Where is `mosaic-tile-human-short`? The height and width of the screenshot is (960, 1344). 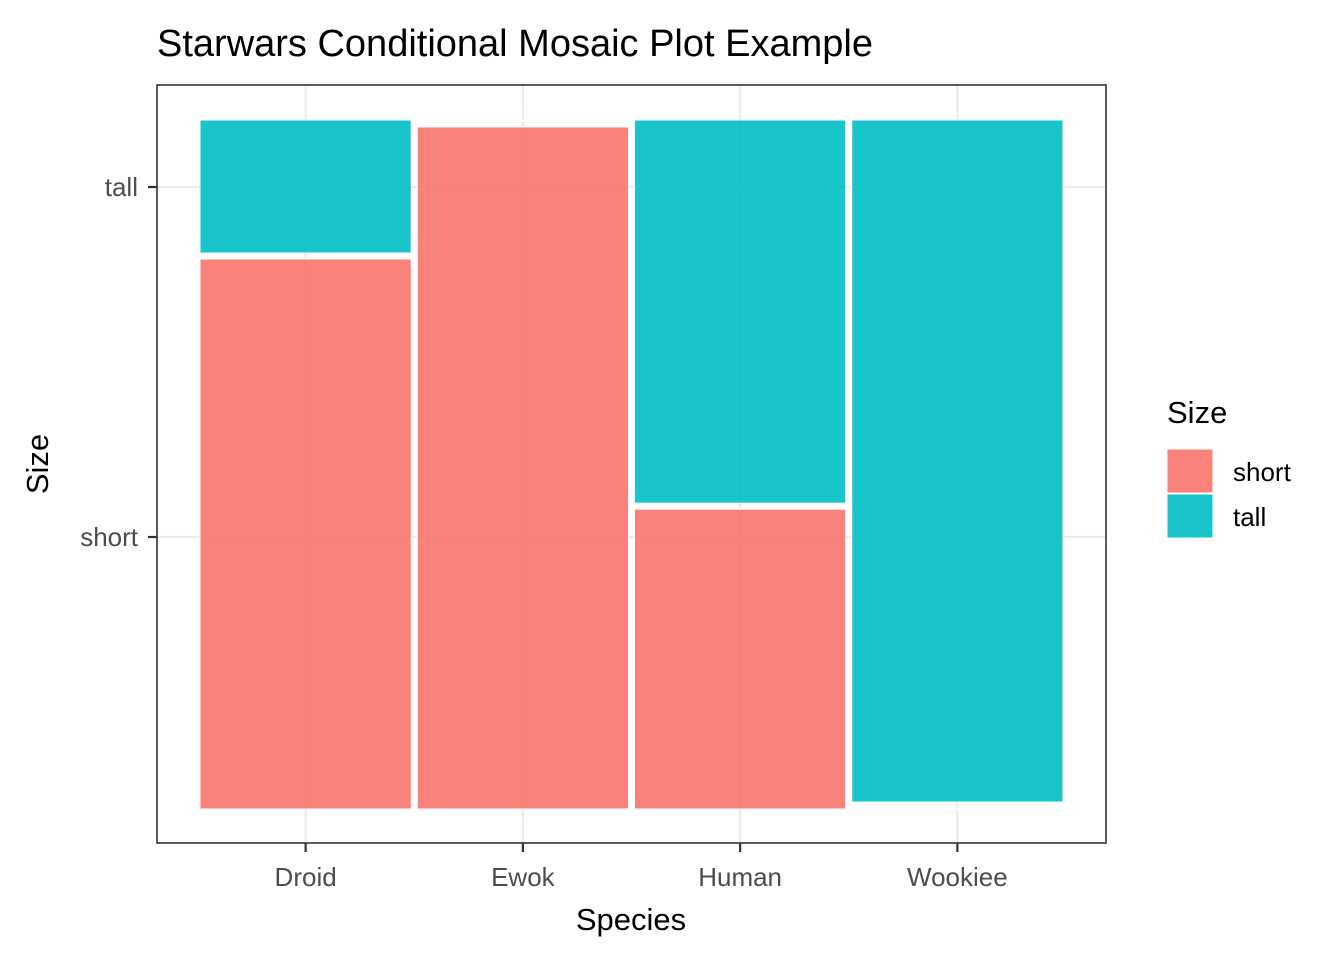 mosaic-tile-human-short is located at coordinates (740, 659).